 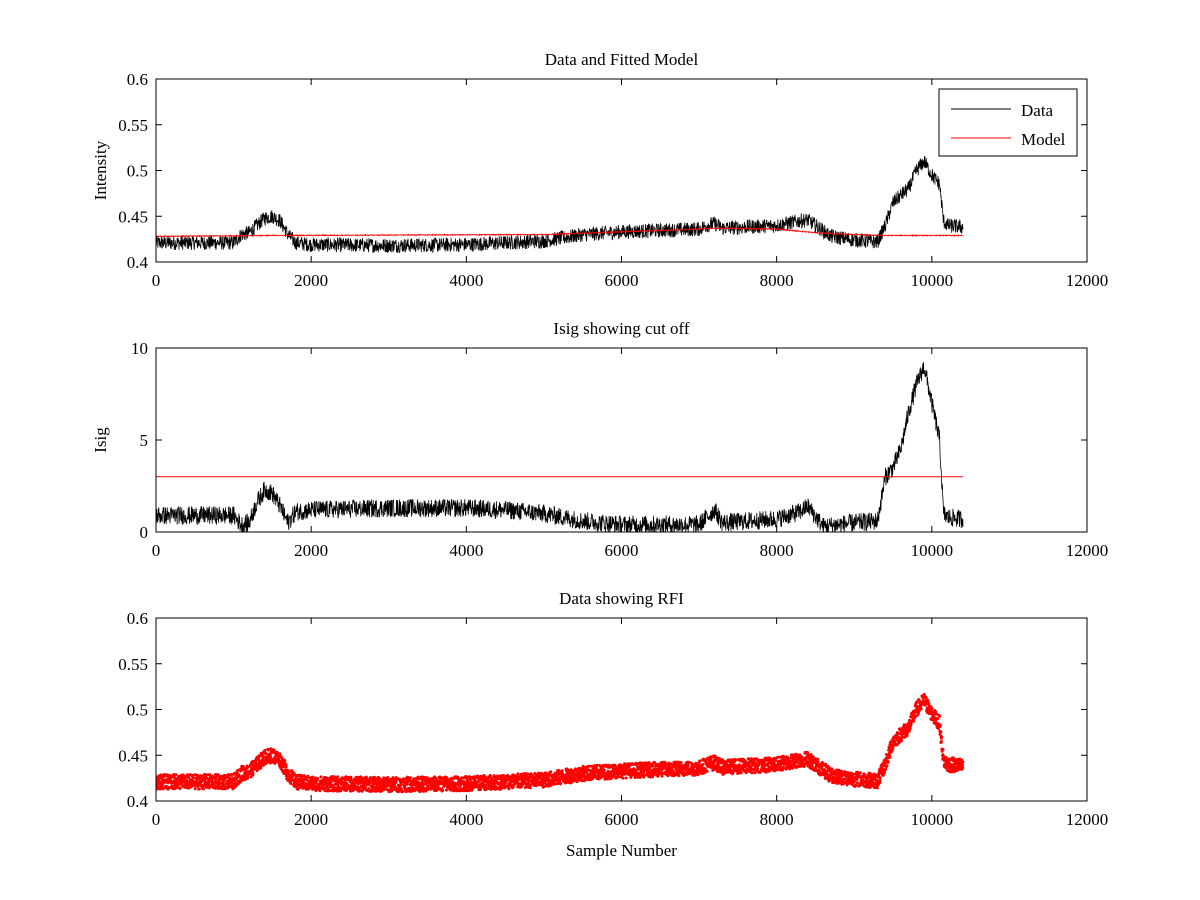 What do you see at coordinates (311, 819) in the screenshot?
I see `x-tick-label: 2000` at bounding box center [311, 819].